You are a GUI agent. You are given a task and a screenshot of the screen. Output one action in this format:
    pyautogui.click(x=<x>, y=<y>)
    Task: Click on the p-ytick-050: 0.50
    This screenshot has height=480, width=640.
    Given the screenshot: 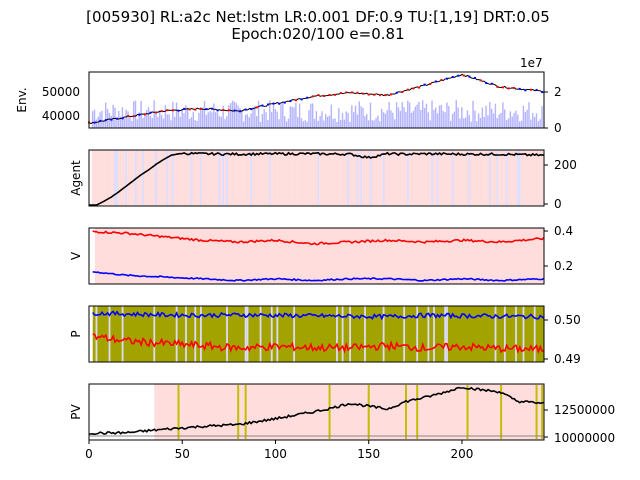 What is the action you would take?
    pyautogui.click(x=567, y=320)
    